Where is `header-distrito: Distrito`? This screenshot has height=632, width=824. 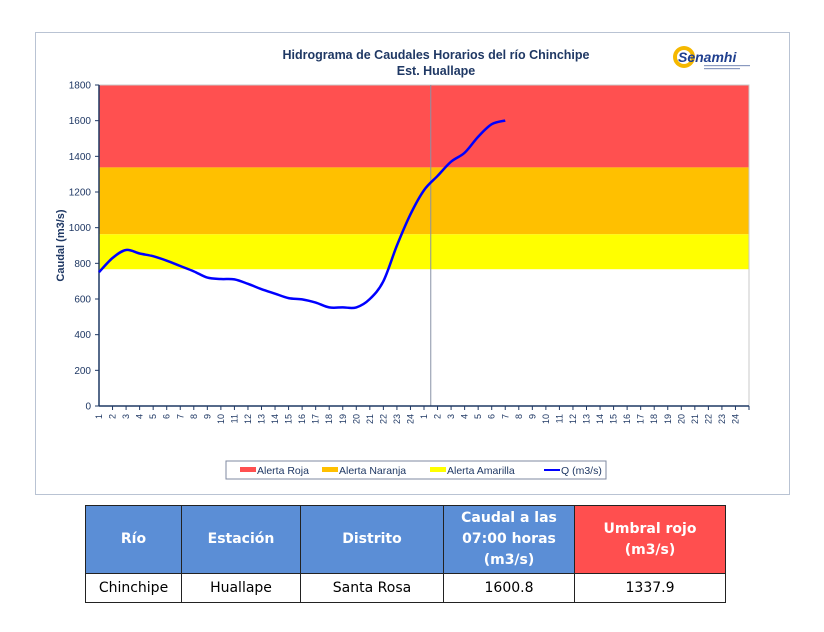 header-distrito: Distrito is located at coordinates (372, 539).